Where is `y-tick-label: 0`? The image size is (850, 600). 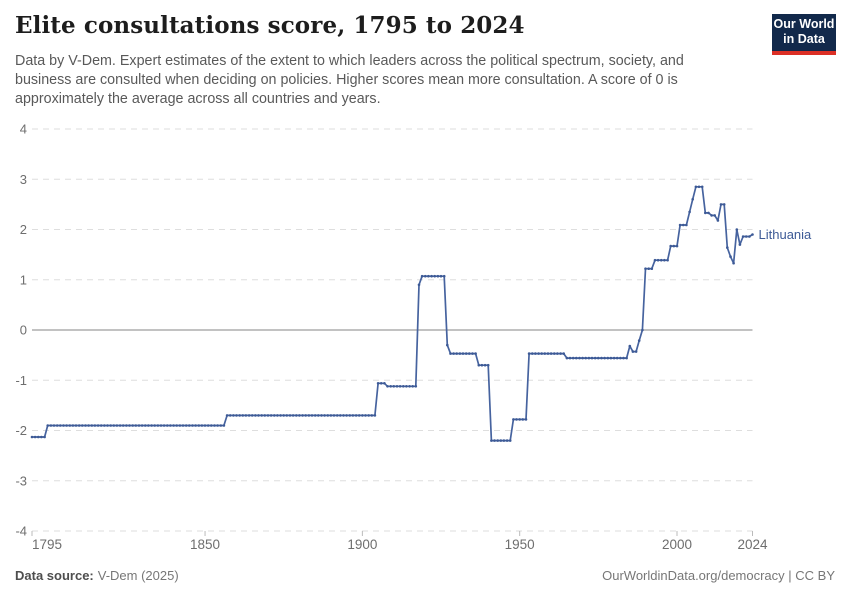
y-tick-label: 0 is located at coordinates (23, 330).